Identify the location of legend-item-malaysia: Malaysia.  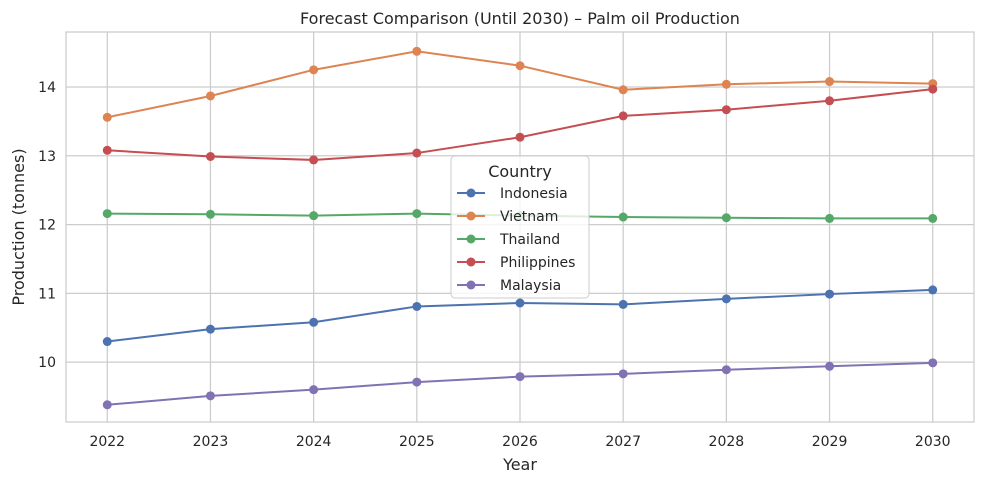
(509, 286).